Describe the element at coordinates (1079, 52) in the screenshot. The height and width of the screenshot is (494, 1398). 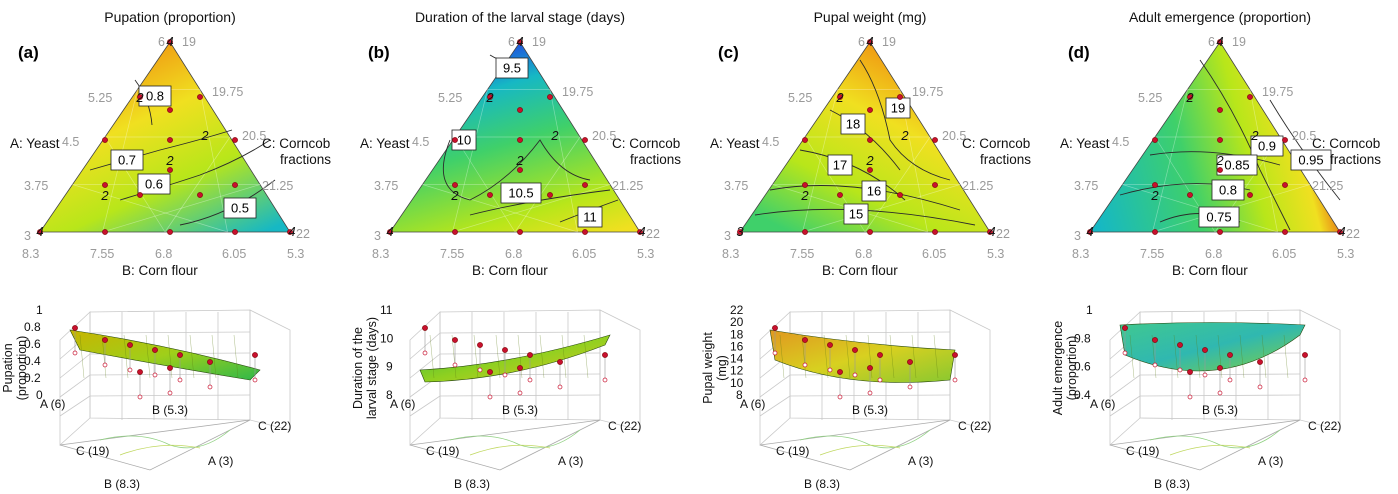
I see `panel-label: (d)` at that location.